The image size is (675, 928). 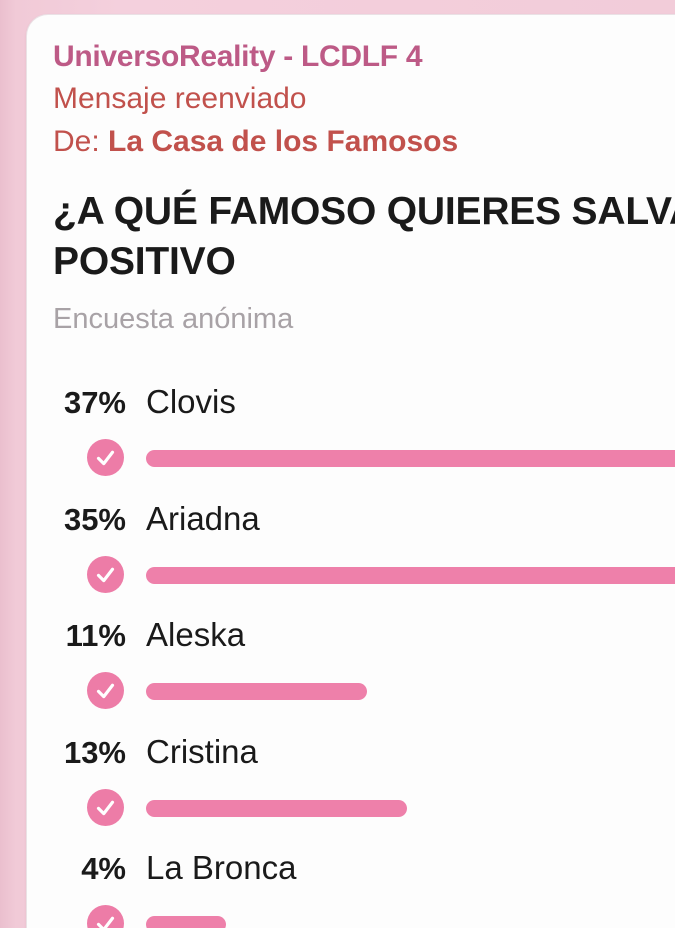 What do you see at coordinates (144, 261) in the screenshot?
I see `poll-question-line2: POSITIVO` at bounding box center [144, 261].